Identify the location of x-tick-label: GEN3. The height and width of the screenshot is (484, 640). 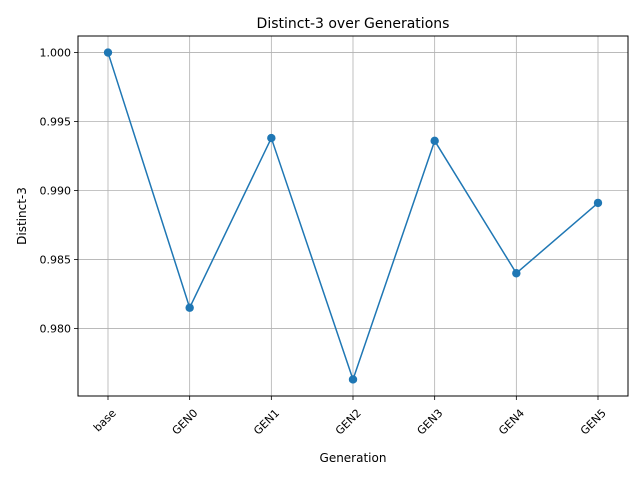
(430, 422).